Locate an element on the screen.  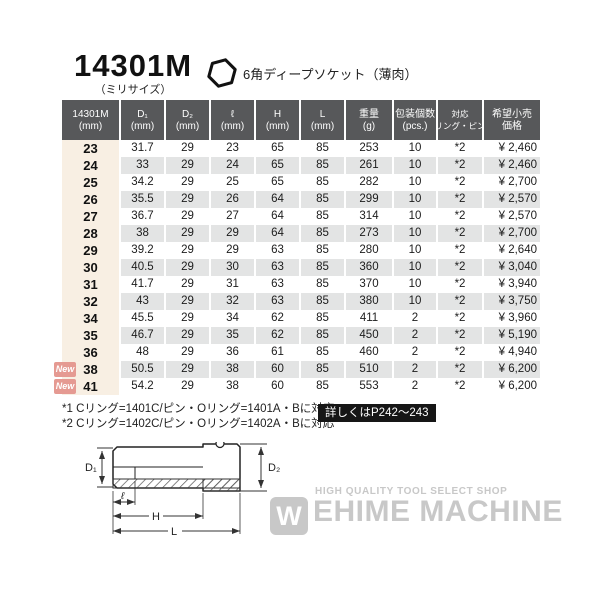
size-cell: 27 is located at coordinates (91, 216).